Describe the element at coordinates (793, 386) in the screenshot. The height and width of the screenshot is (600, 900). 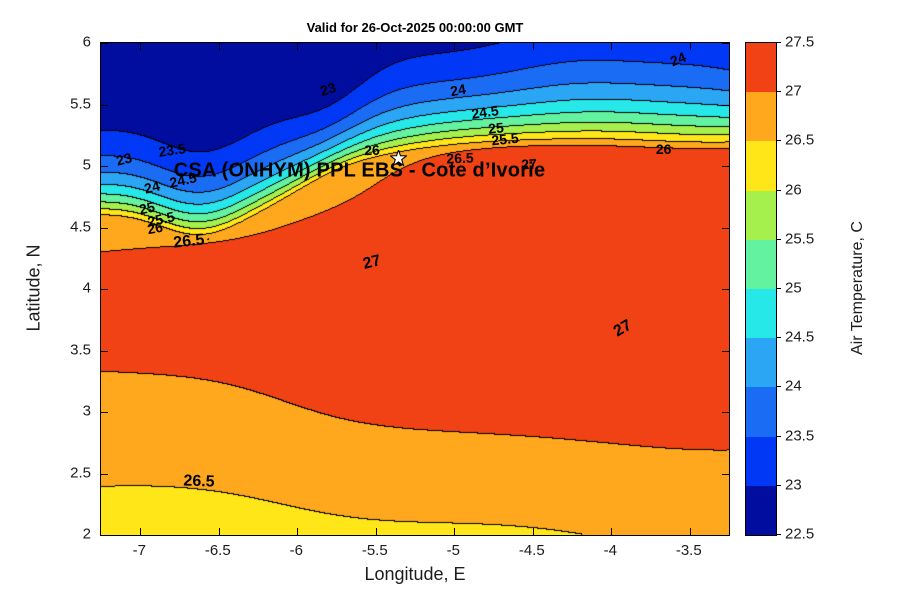
I see `colorbar-tick-label: 24` at that location.